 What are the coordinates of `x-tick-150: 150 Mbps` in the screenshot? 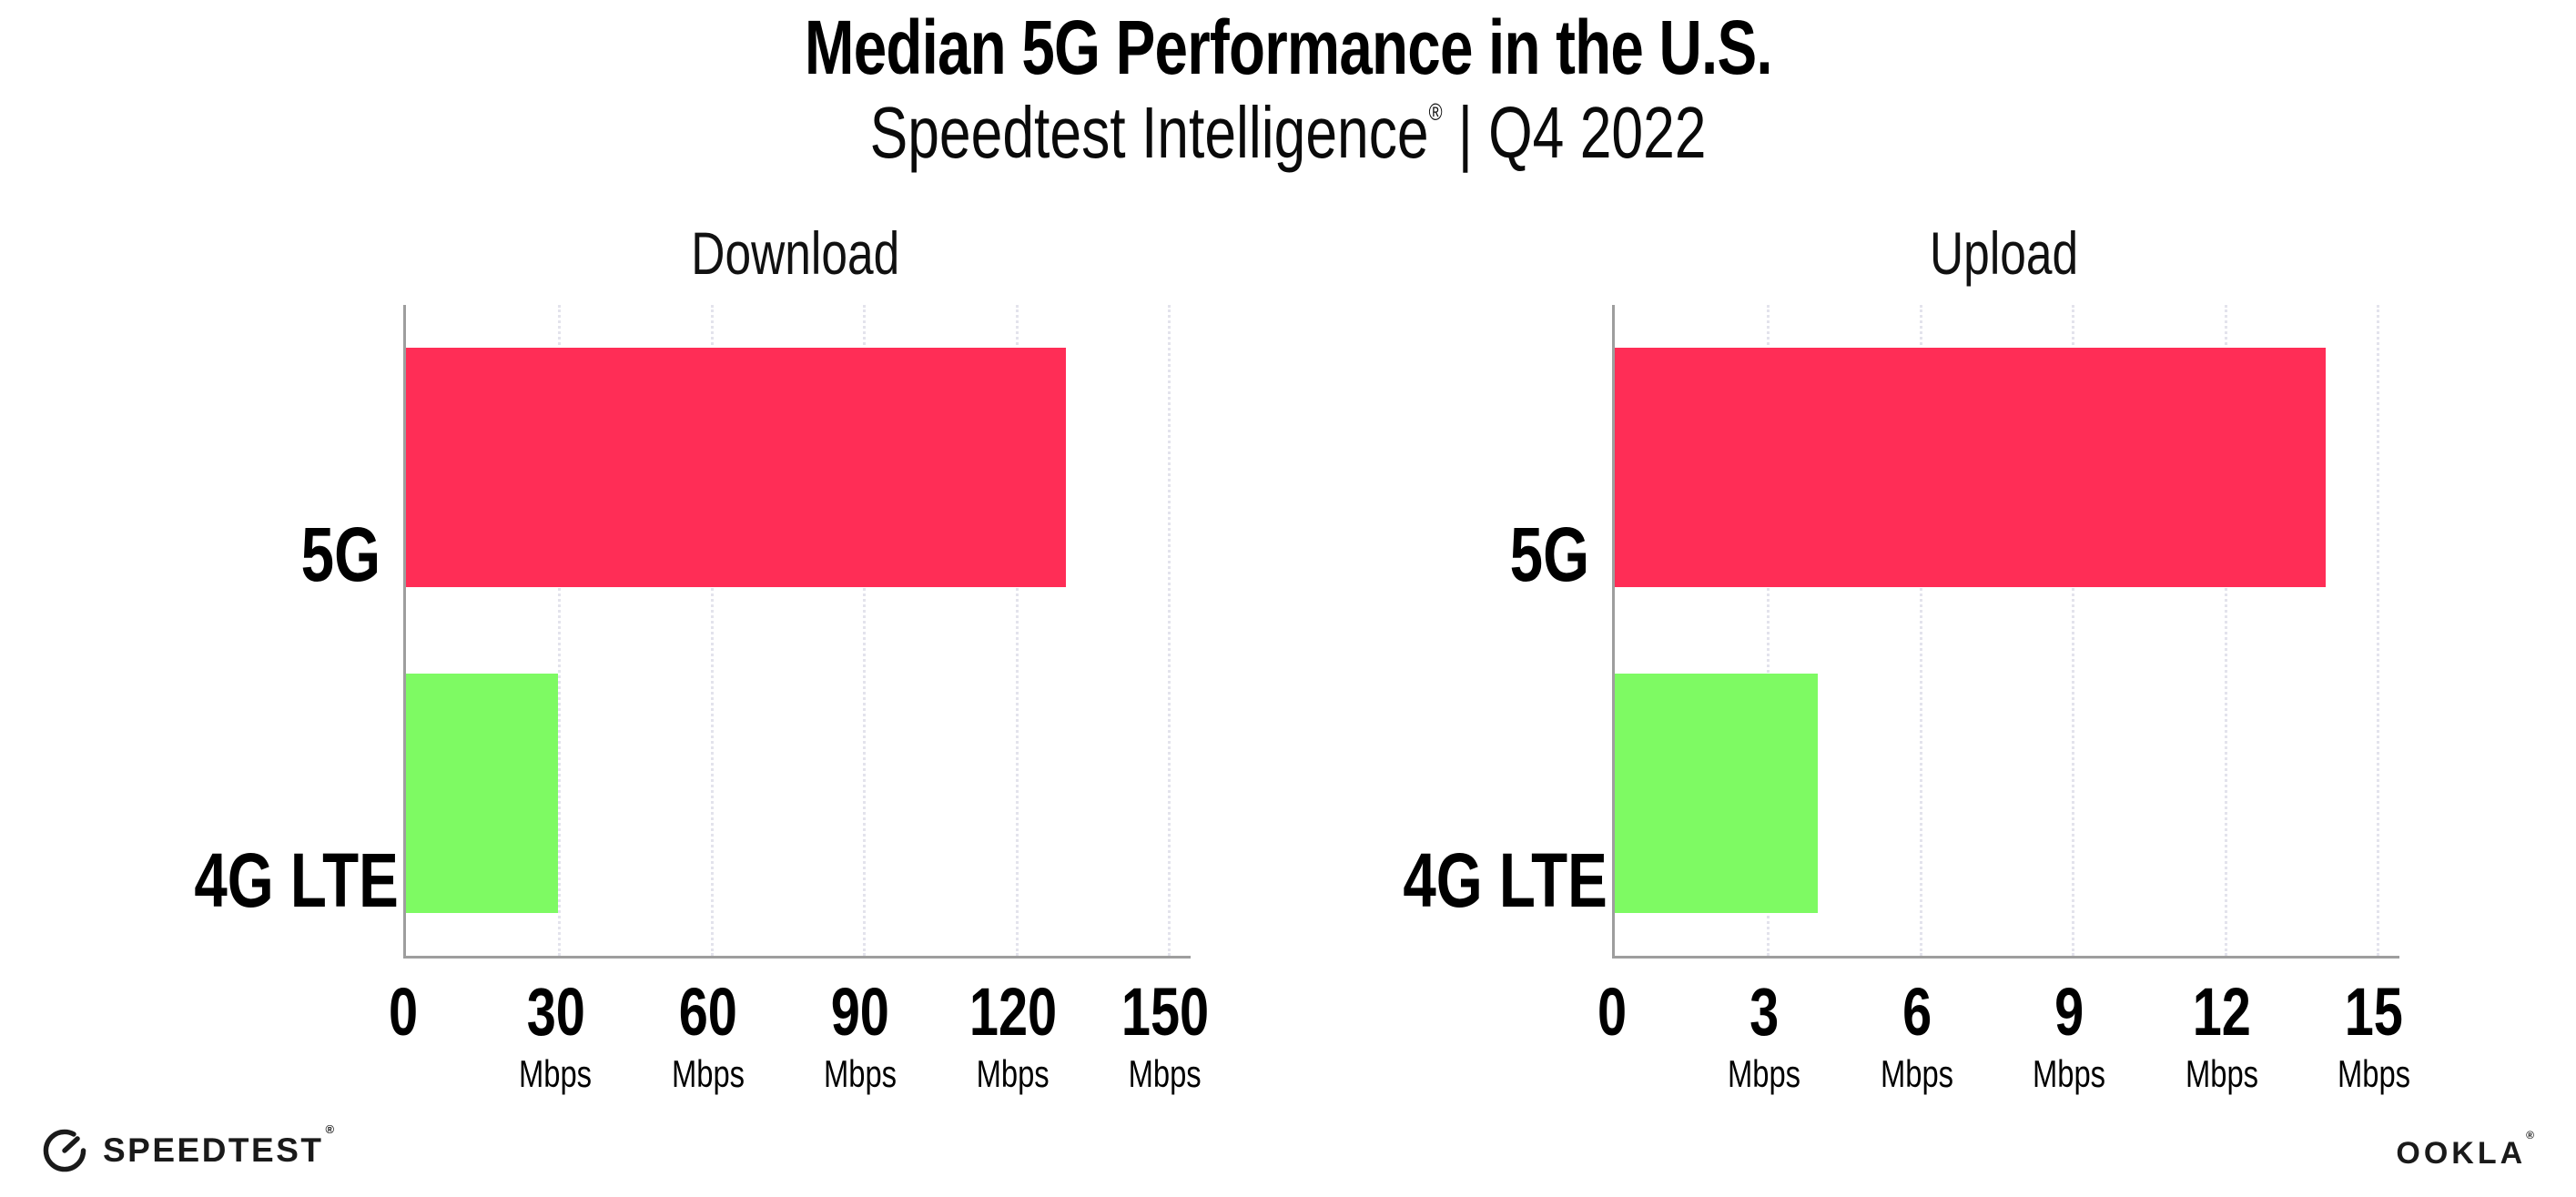 It's located at (1165, 1026).